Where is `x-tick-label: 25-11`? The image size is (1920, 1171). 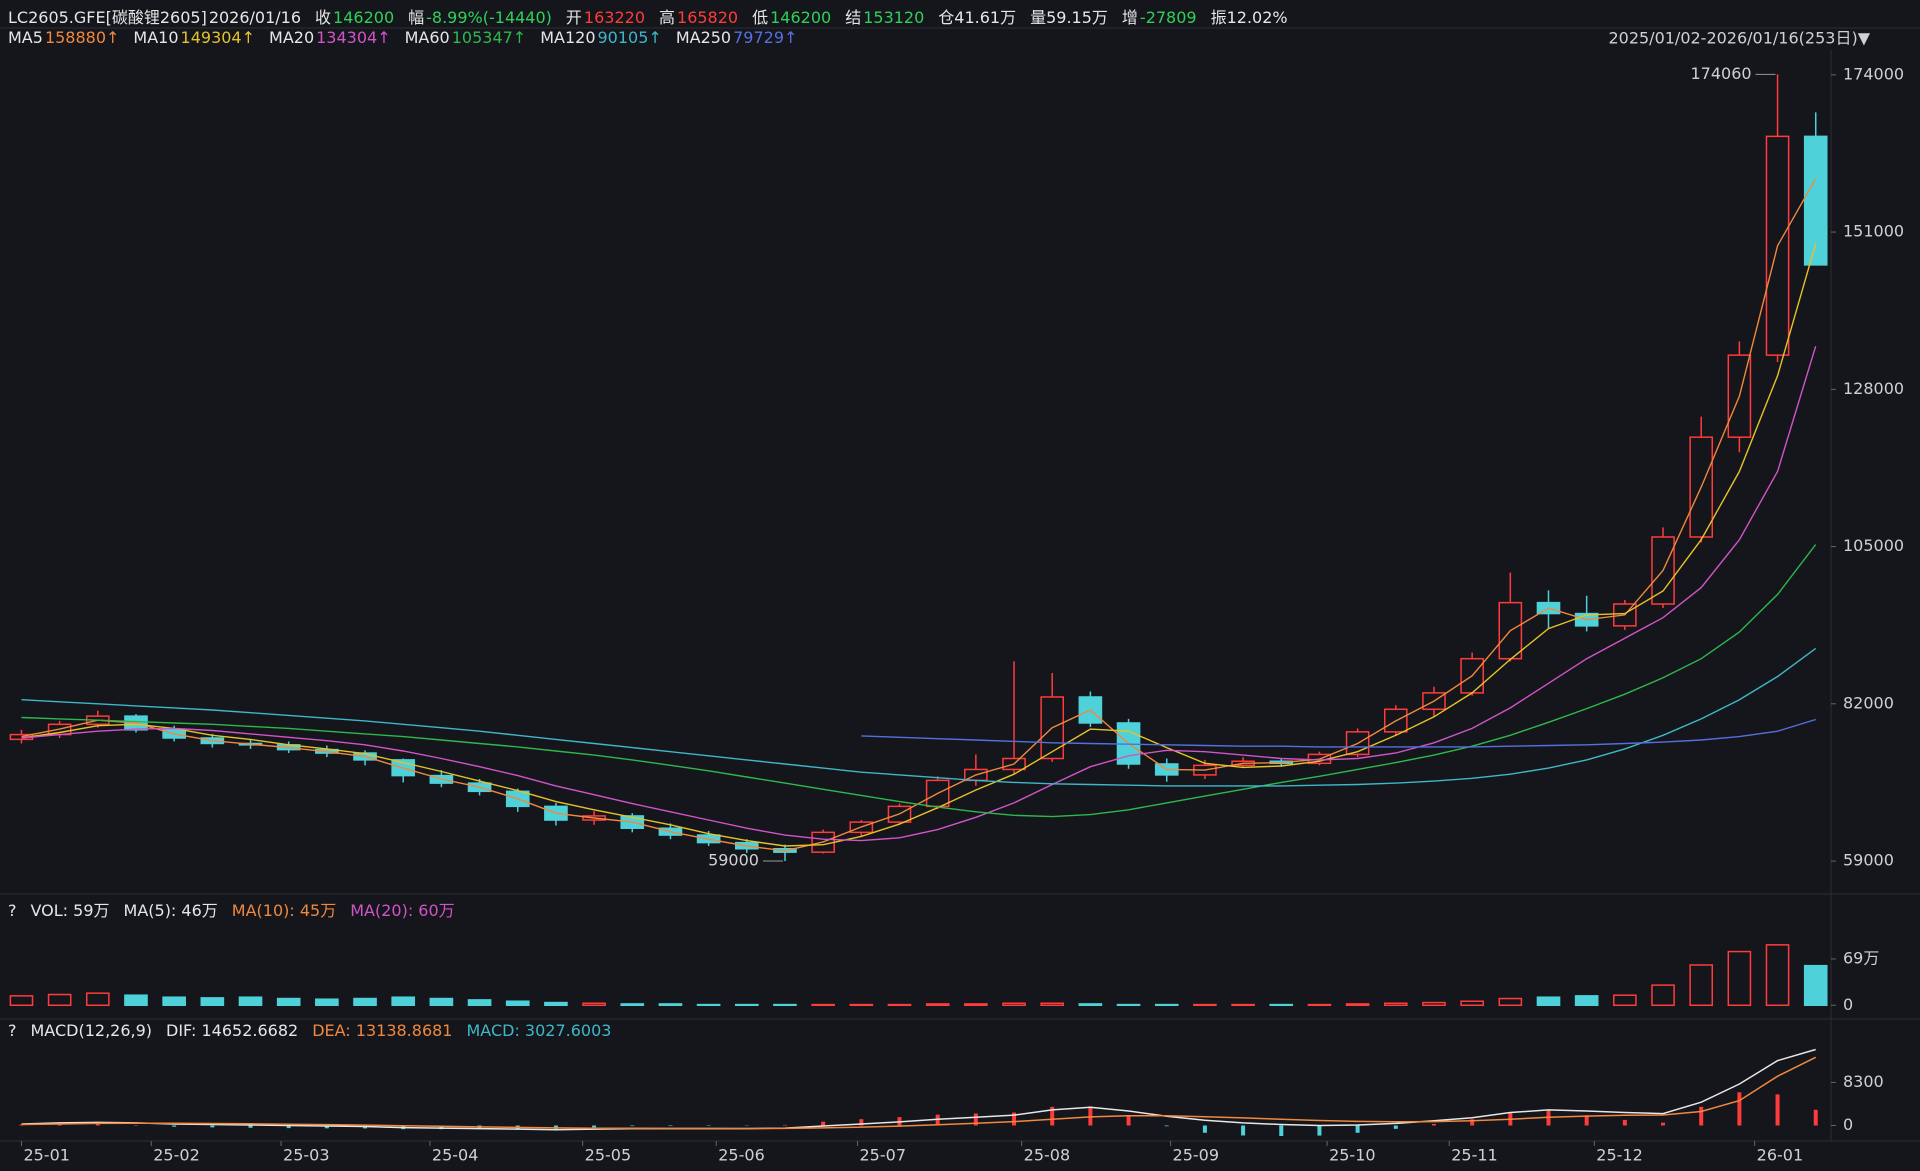 x-tick-label: 25-11 is located at coordinates (1474, 1155).